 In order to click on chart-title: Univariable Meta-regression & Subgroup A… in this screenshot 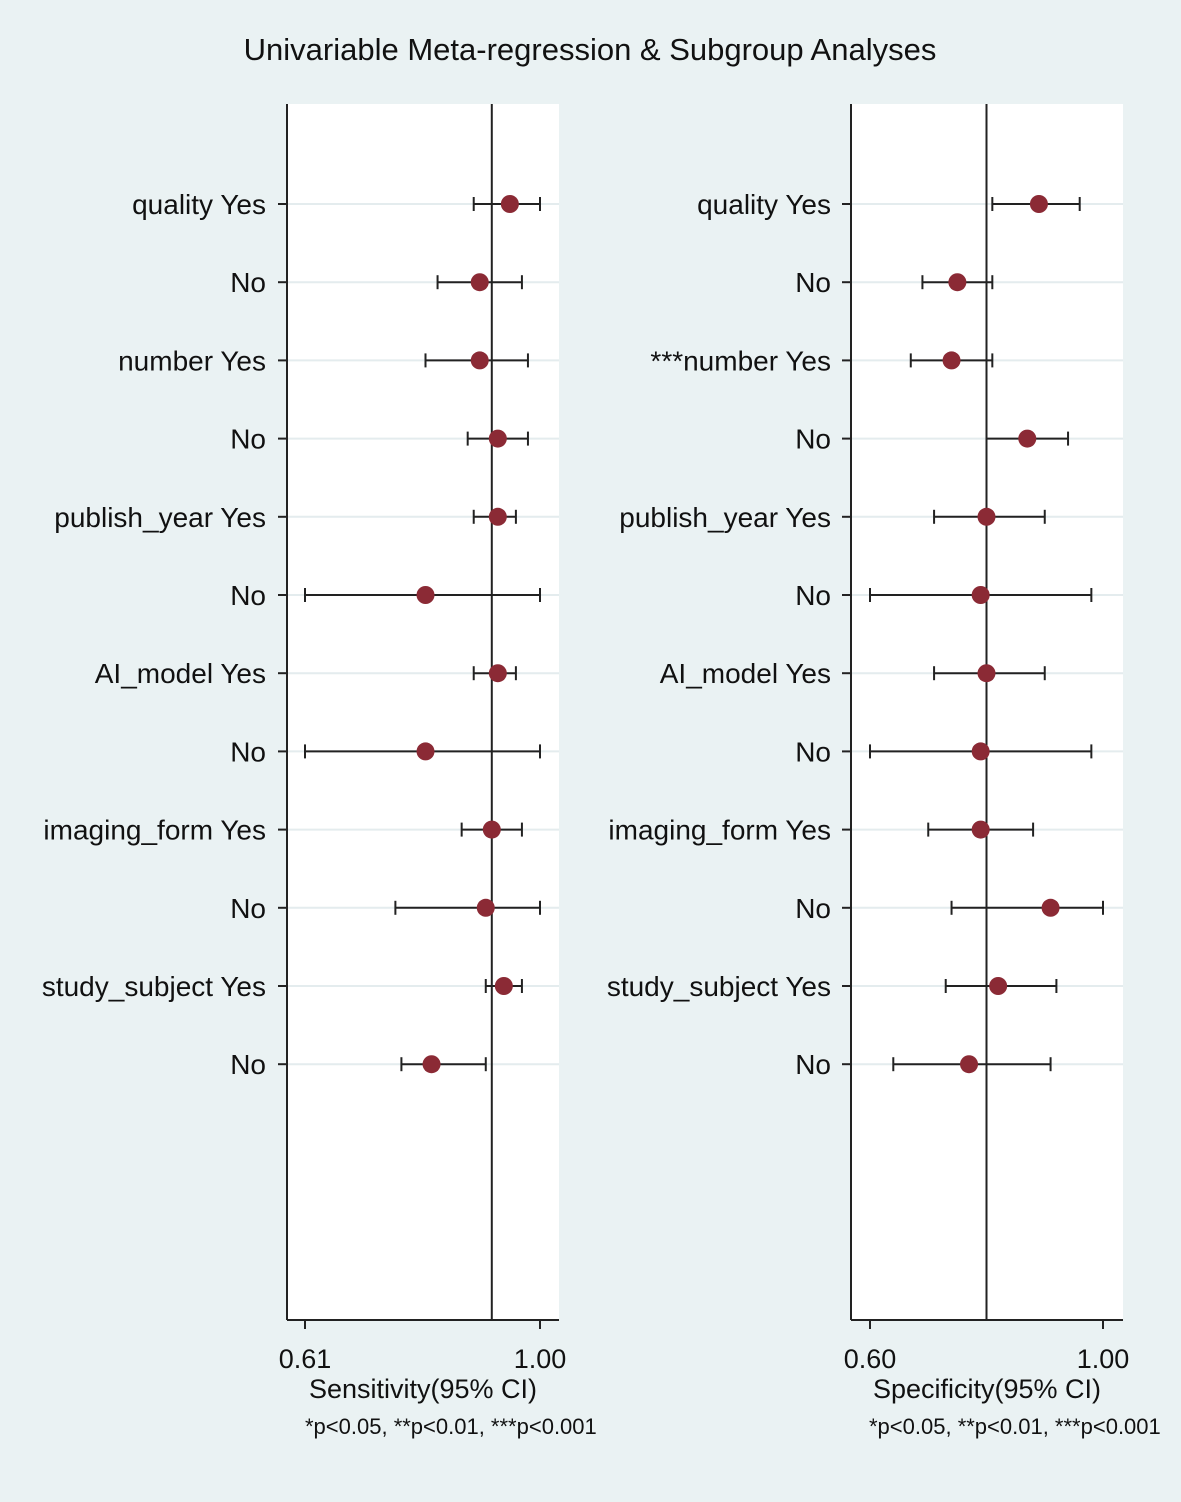, I will do `click(590, 49)`.